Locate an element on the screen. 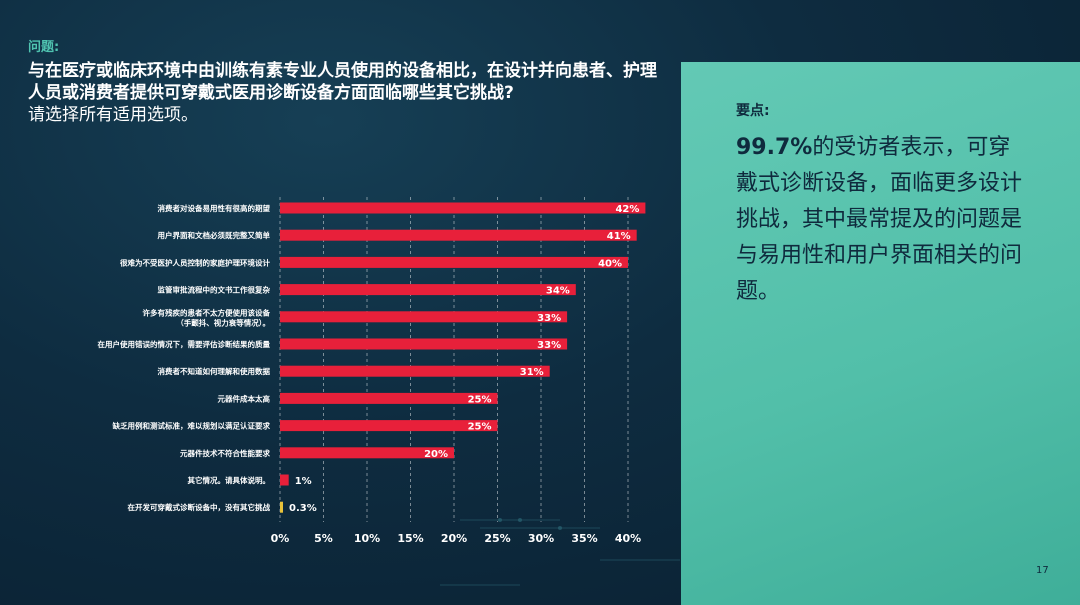 The image size is (1080, 605). data-label: 34% is located at coordinates (558, 291).